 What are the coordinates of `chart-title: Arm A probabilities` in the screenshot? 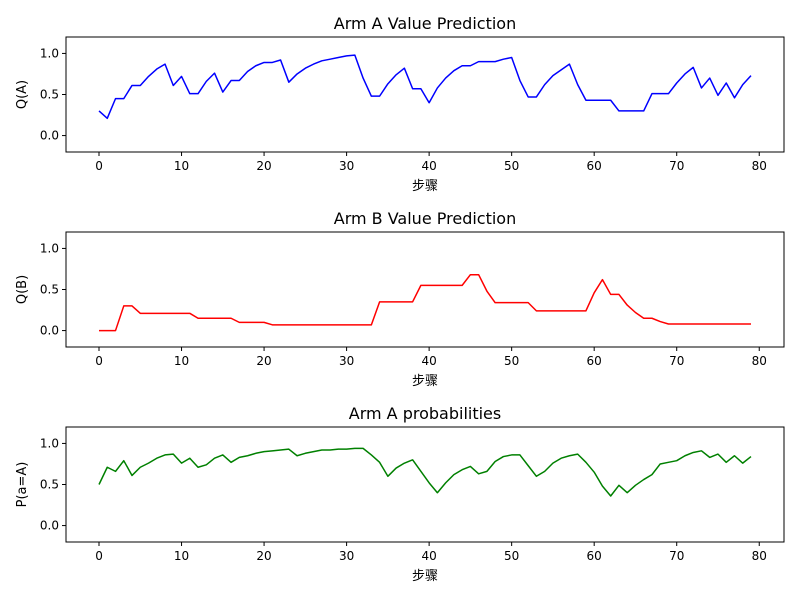 It's located at (425, 413).